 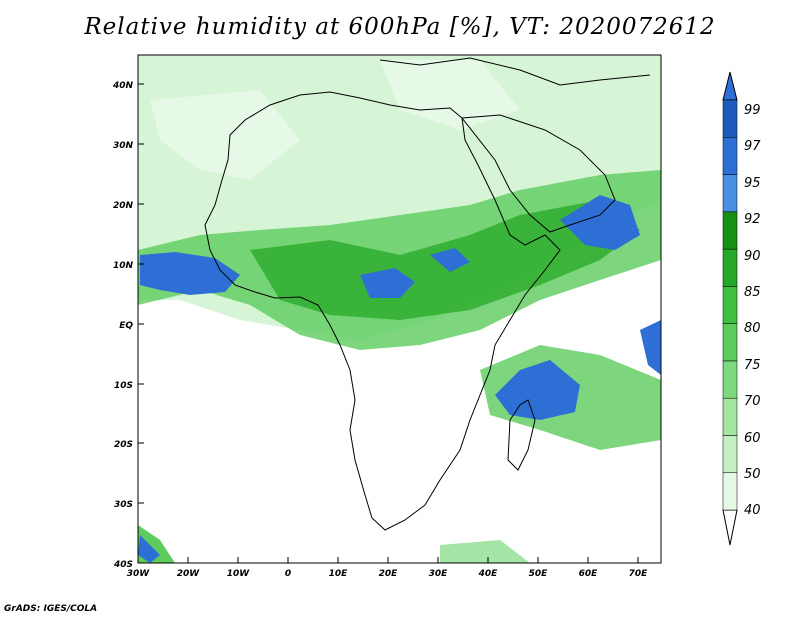 I want to click on lat-axis: 40N 30N 20N 10N EQ 10S 20S 30S 40S, so click(x=128, y=325).